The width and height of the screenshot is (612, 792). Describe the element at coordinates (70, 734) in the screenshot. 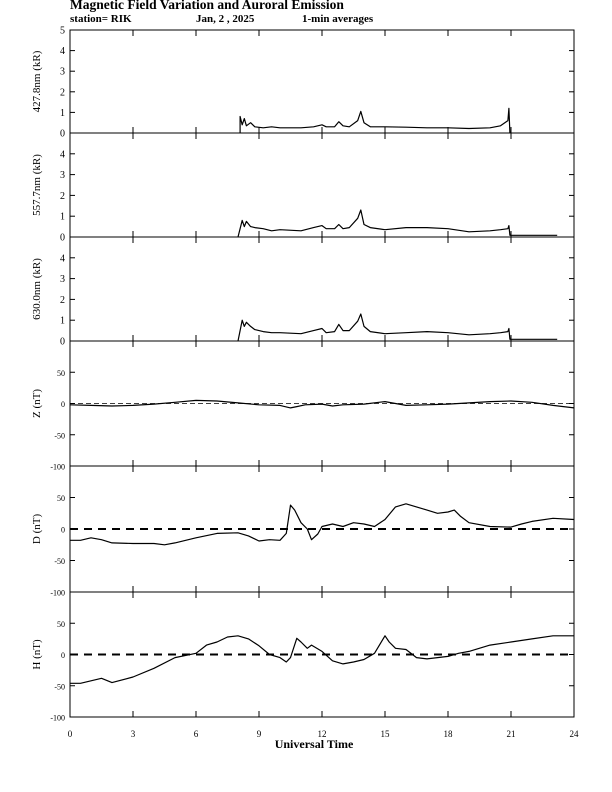

I see `x-tick-label: 0` at that location.